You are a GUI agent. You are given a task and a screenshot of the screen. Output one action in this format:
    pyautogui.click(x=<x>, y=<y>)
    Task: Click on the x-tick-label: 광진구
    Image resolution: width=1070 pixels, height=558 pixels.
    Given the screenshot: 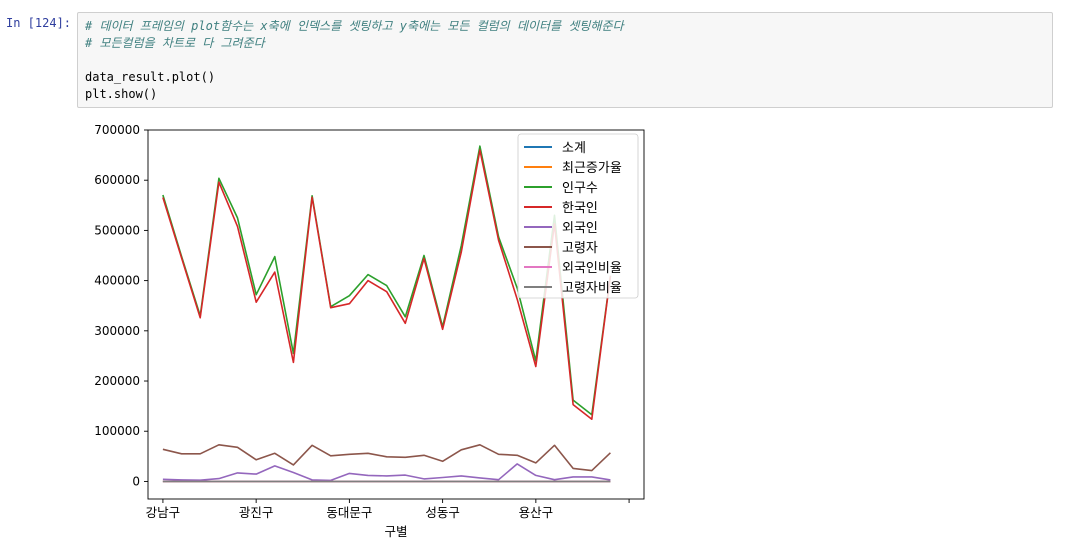 What is the action you would take?
    pyautogui.click(x=256, y=512)
    